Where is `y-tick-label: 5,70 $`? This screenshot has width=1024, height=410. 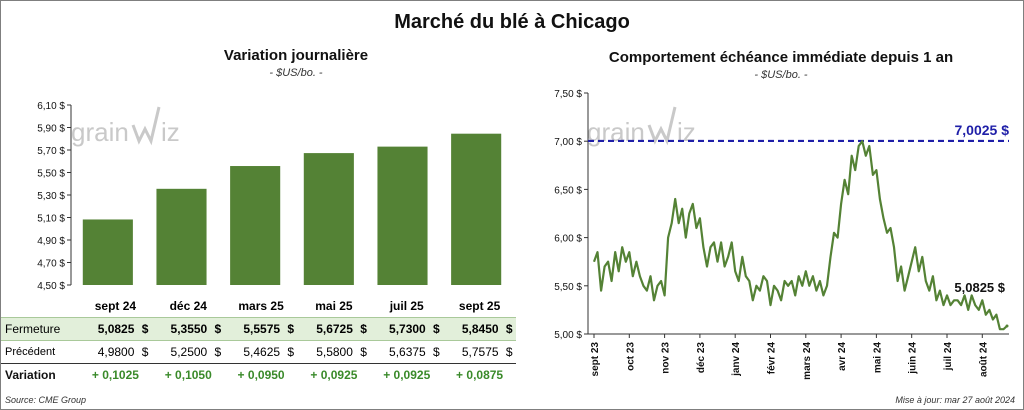 y-tick-label: 5,70 $ is located at coordinates (51, 151).